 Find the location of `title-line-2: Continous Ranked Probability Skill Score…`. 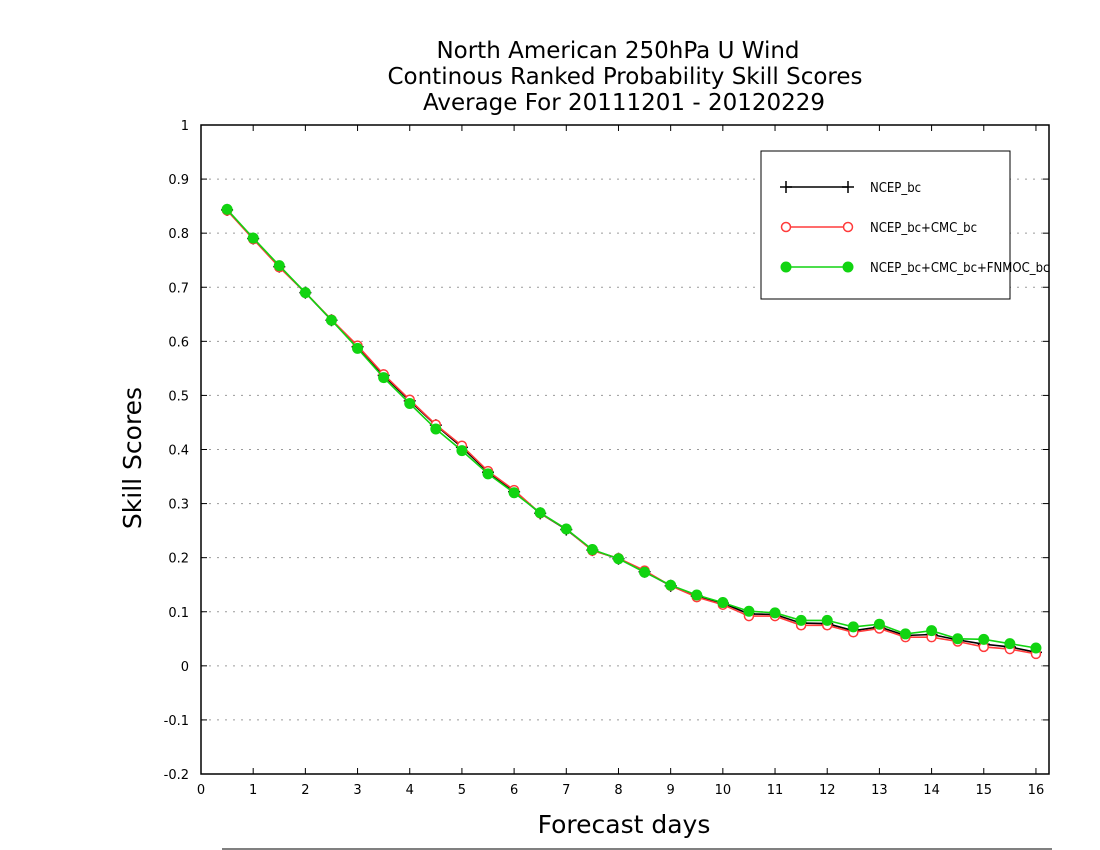

title-line-2: Continous Ranked Probability Skill Score… is located at coordinates (624, 77).